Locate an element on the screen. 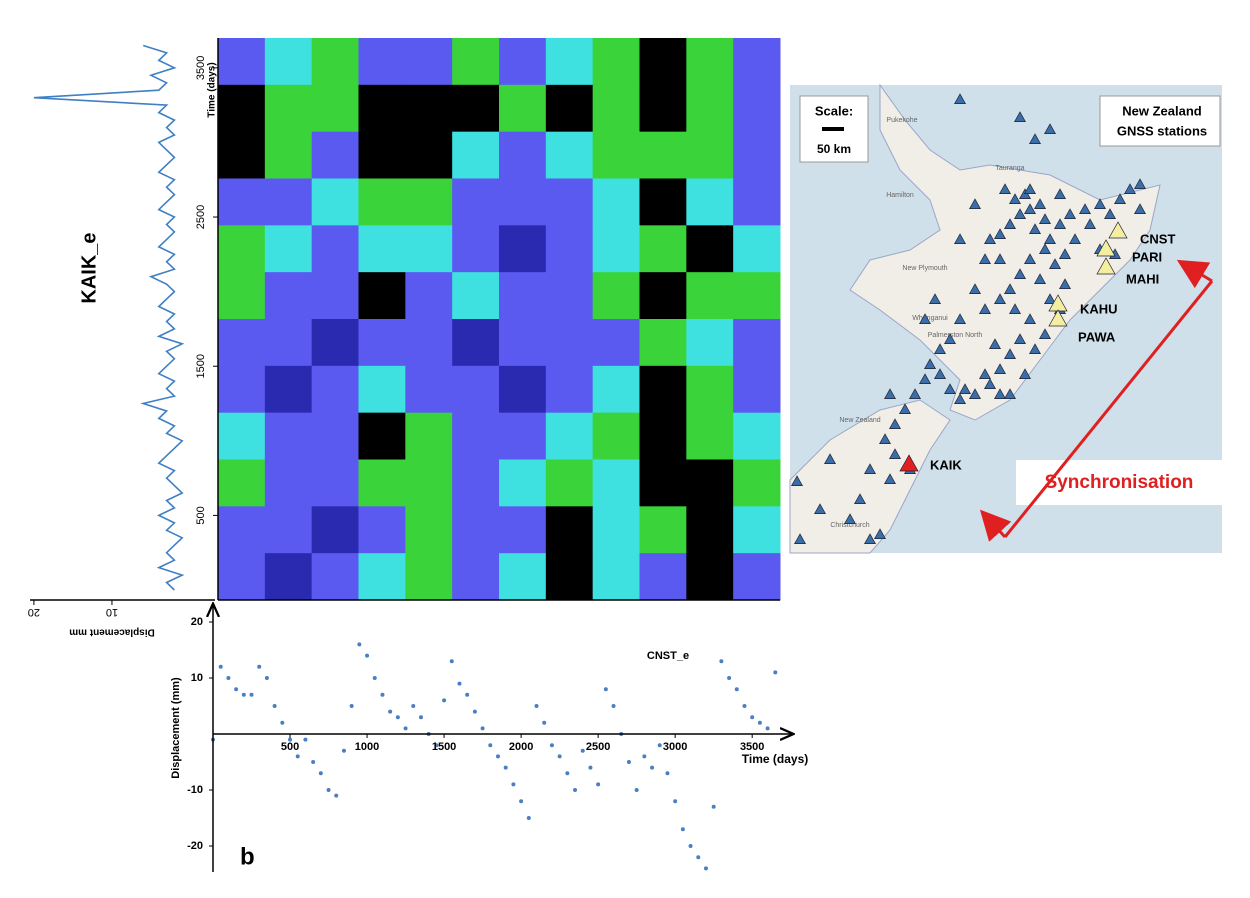 The image size is (1250, 898). tick-label: 500 is located at coordinates (201, 515).